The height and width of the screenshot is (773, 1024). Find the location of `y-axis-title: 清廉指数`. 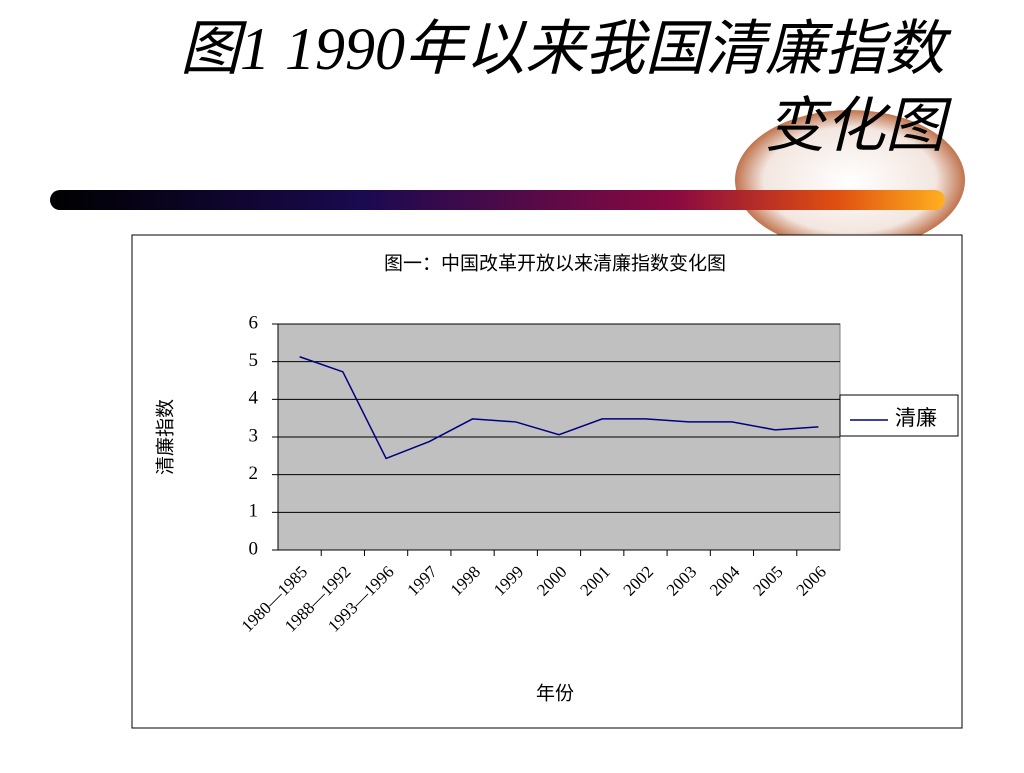

y-axis-title: 清廉指数 is located at coordinates (165, 437).